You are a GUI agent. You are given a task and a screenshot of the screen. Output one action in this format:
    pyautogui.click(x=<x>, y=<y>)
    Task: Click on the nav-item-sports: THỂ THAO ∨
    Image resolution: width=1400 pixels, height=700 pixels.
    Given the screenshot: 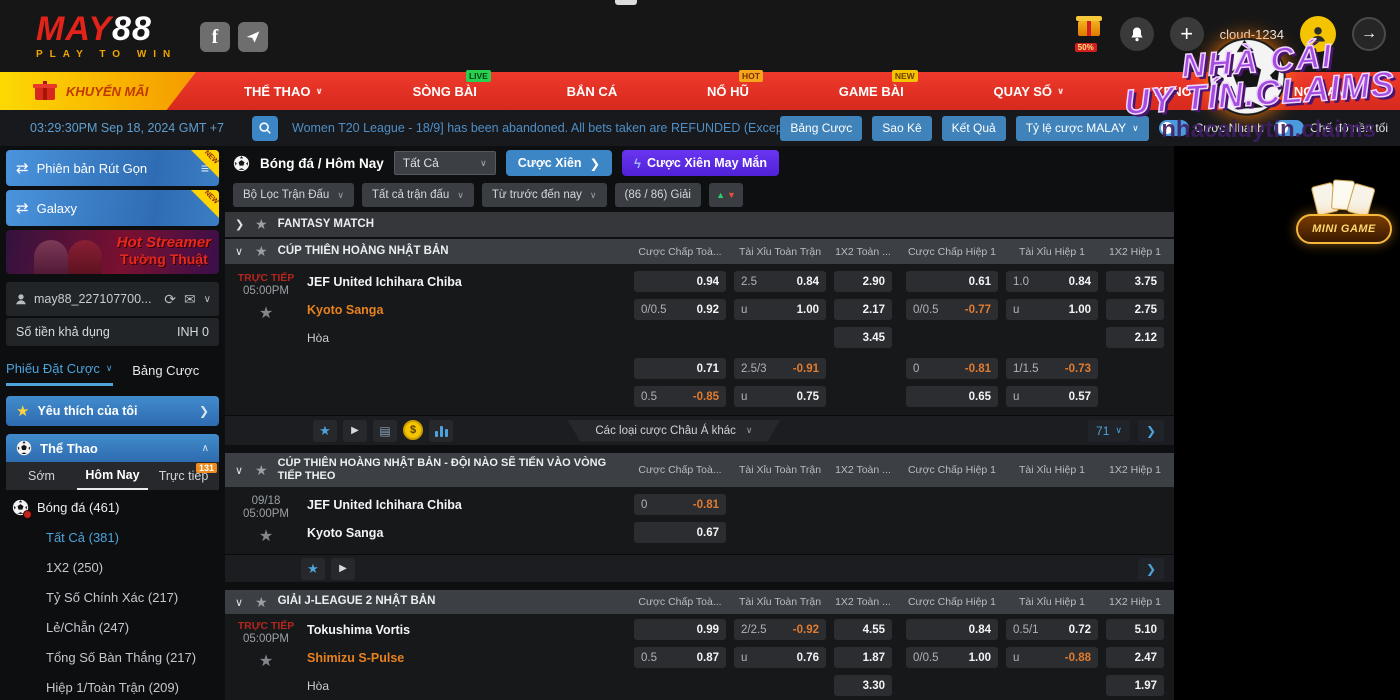 What is the action you would take?
    pyautogui.click(x=283, y=91)
    